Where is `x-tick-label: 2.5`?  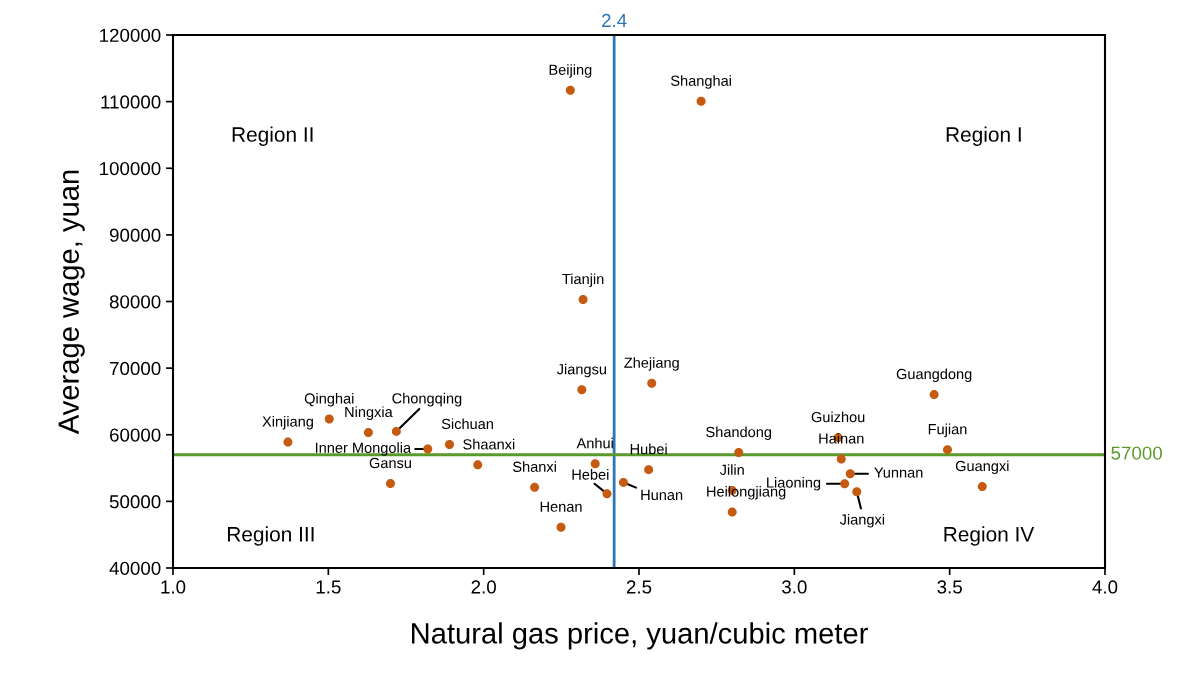
x-tick-label: 2.5 is located at coordinates (639, 587).